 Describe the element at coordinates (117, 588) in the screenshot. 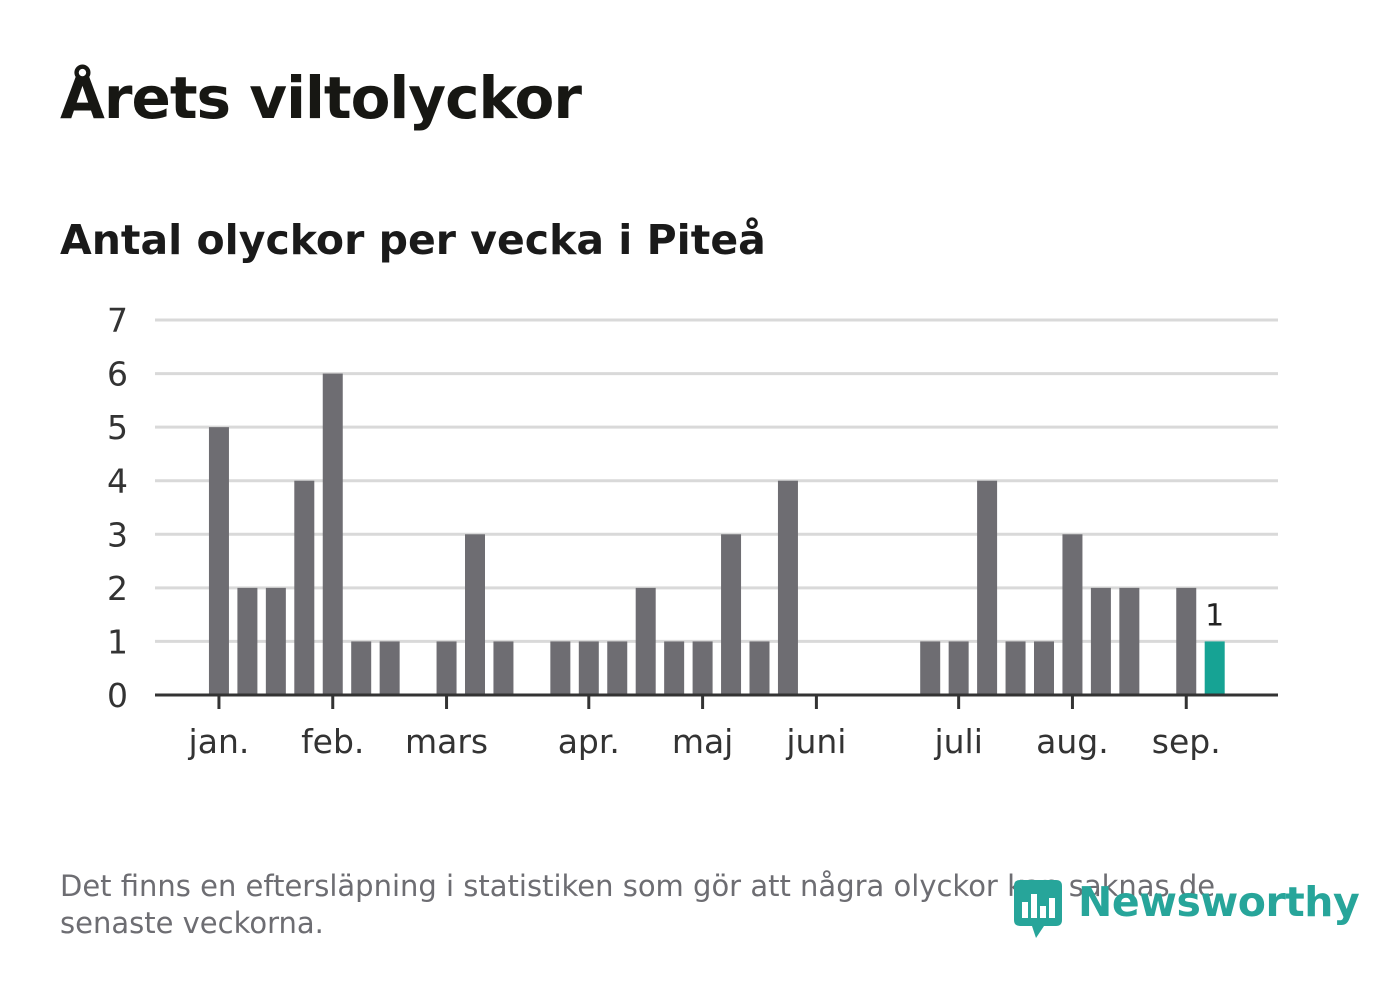

I see `y-tick-label: 2` at that location.